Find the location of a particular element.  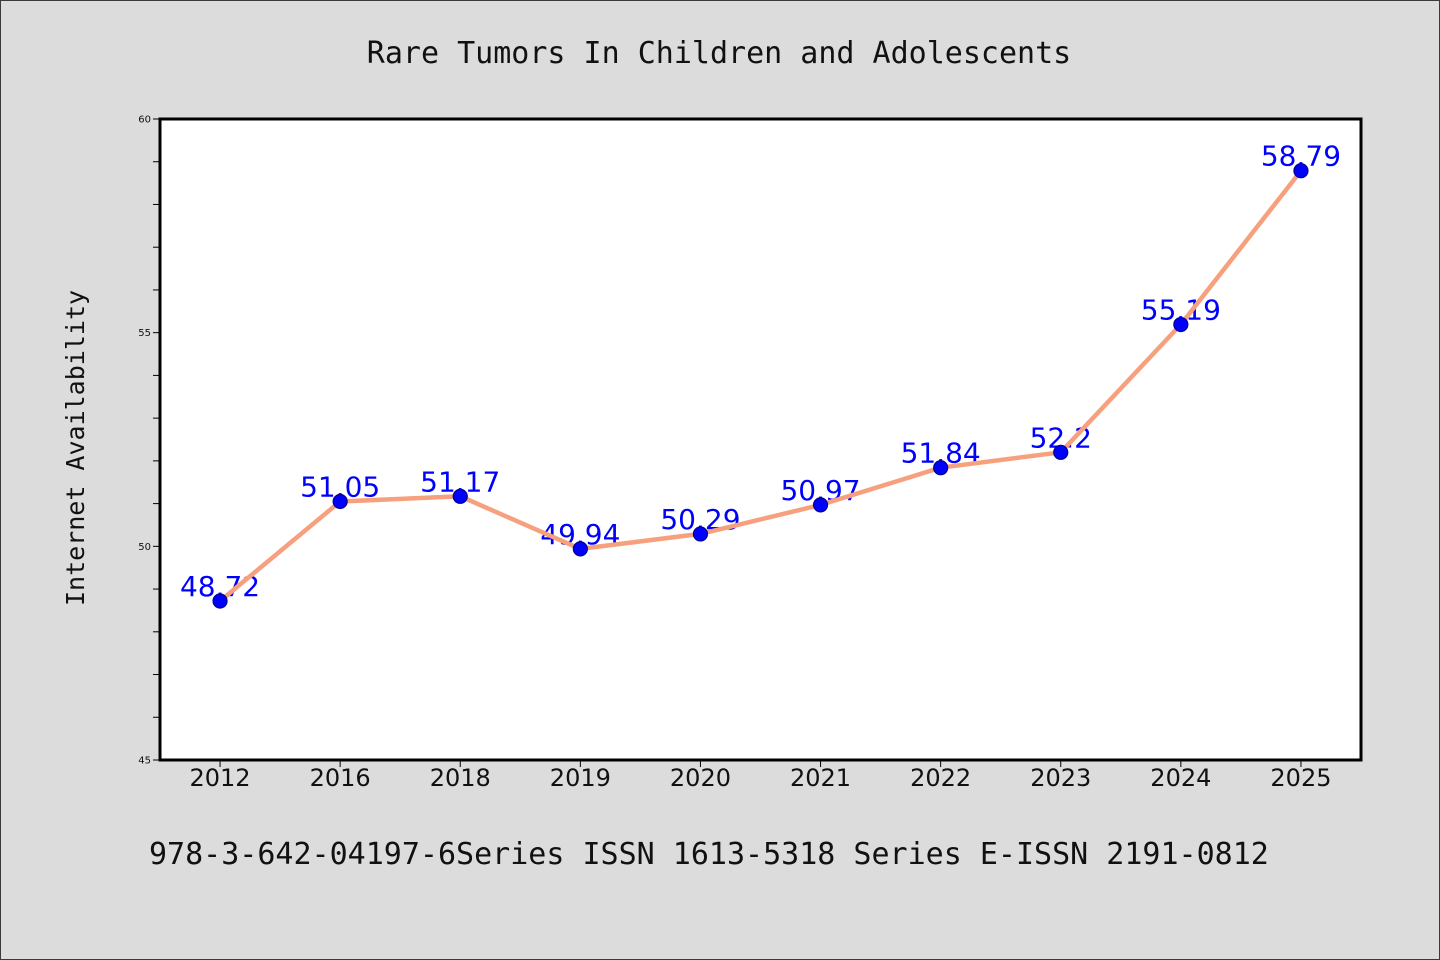

y-tick-label: 45 is located at coordinates (144, 761).